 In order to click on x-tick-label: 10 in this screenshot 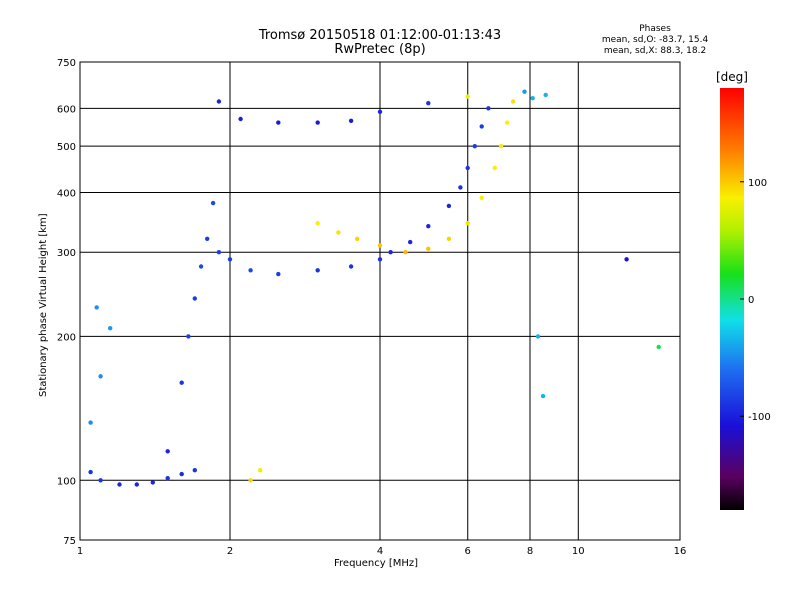, I will do `click(578, 551)`.